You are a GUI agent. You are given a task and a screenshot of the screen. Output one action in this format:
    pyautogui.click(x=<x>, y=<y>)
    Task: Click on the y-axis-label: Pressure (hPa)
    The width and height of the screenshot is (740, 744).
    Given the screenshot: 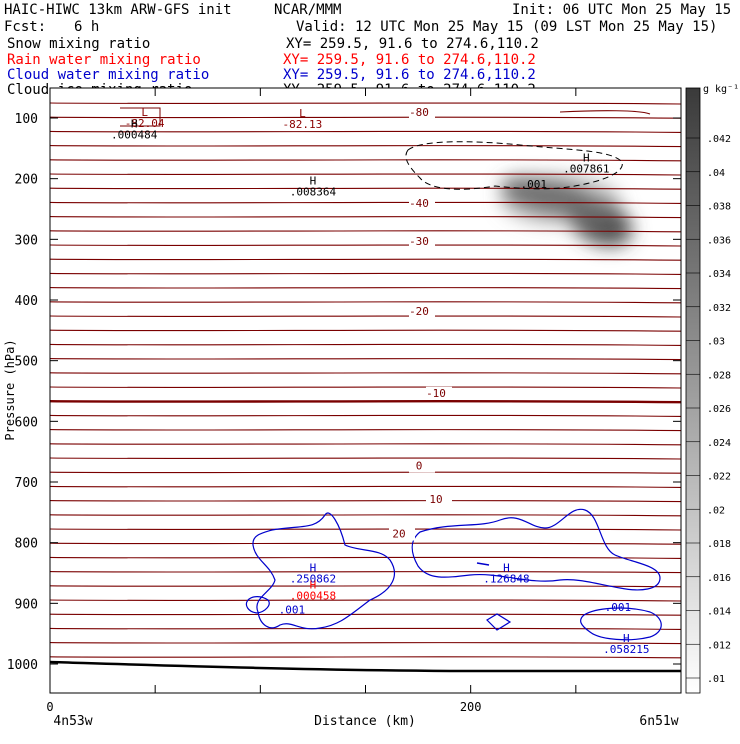 What is the action you would take?
    pyautogui.click(x=10, y=389)
    